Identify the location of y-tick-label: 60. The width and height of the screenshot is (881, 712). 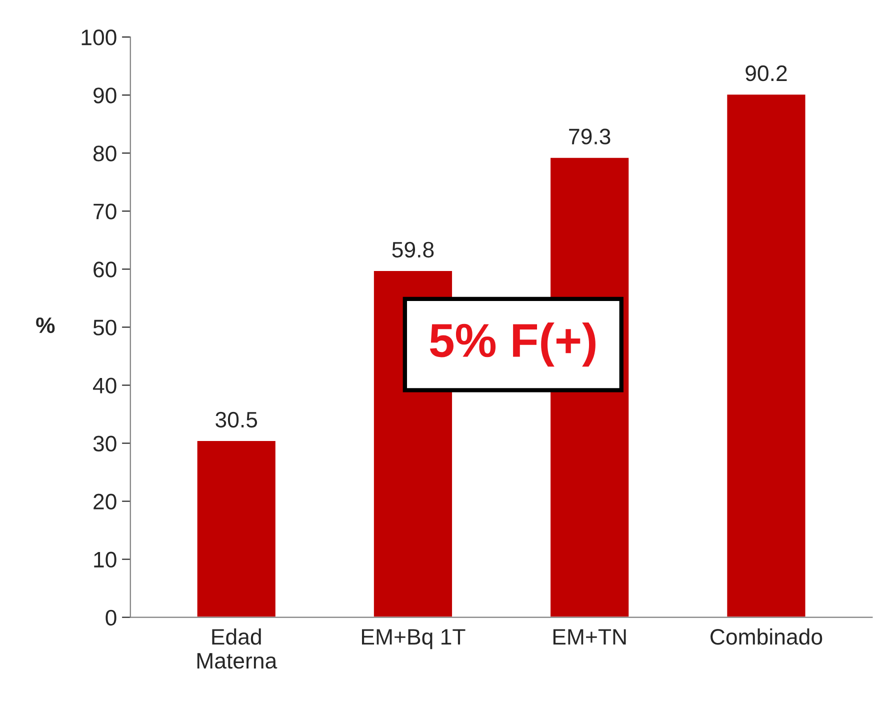
(105, 270).